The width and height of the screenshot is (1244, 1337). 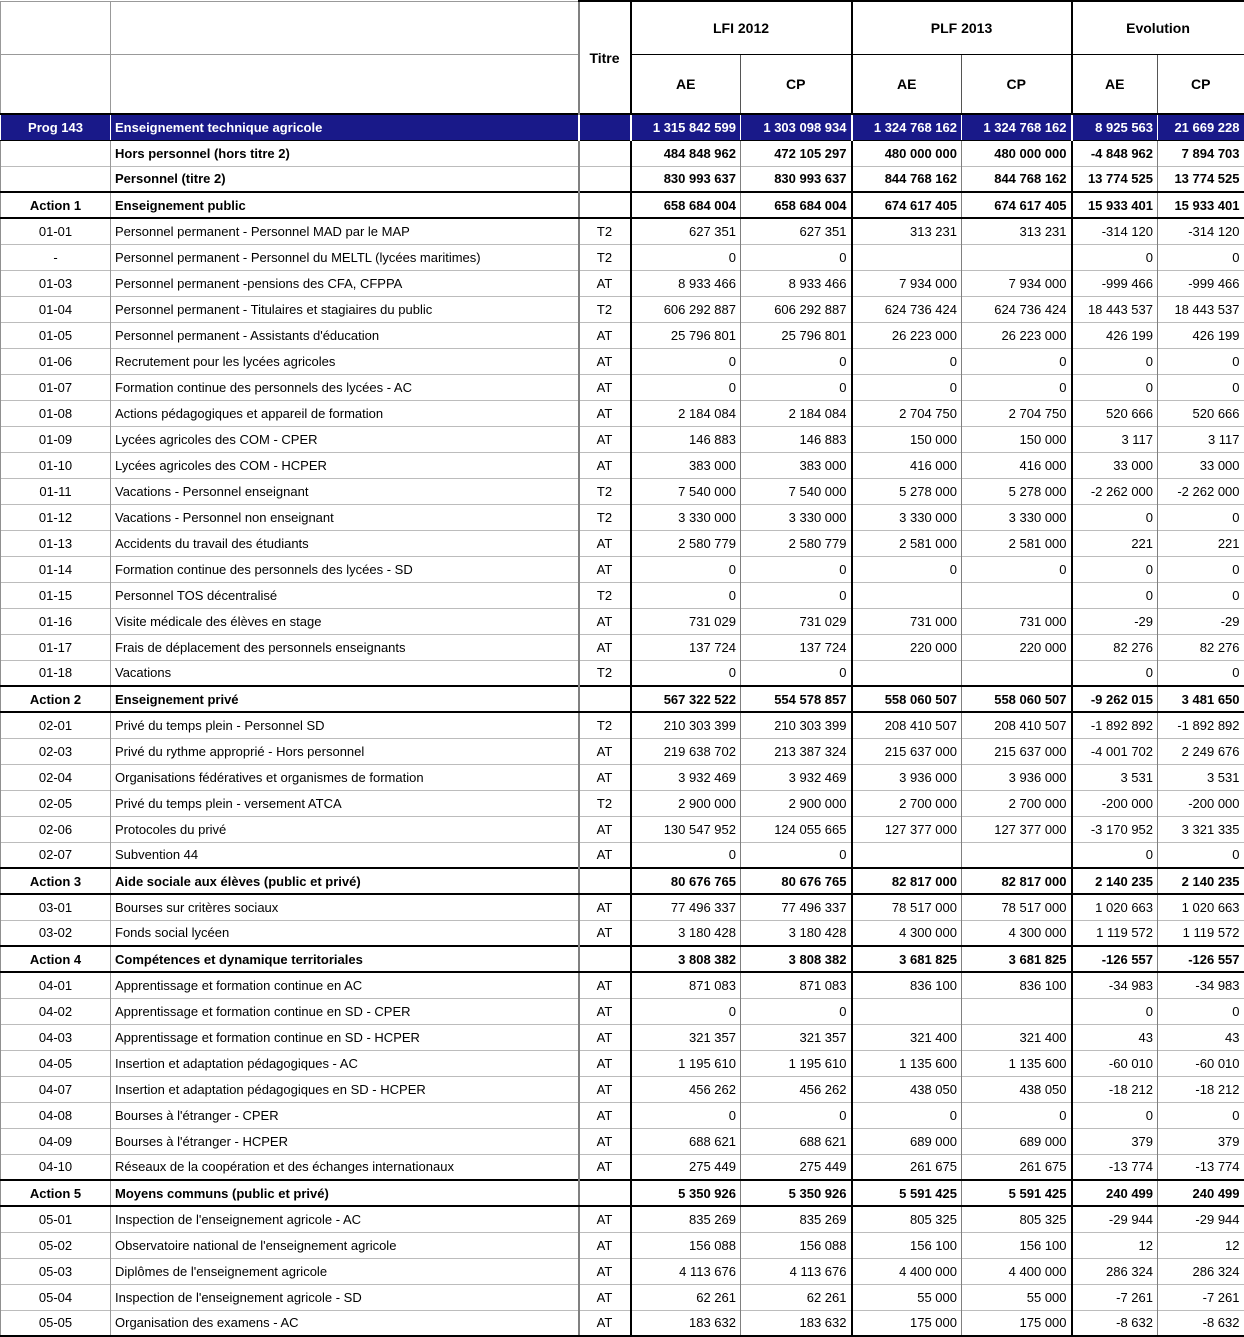 What do you see at coordinates (796, 647) in the screenshot?
I see `value-cell: 137 724` at bounding box center [796, 647].